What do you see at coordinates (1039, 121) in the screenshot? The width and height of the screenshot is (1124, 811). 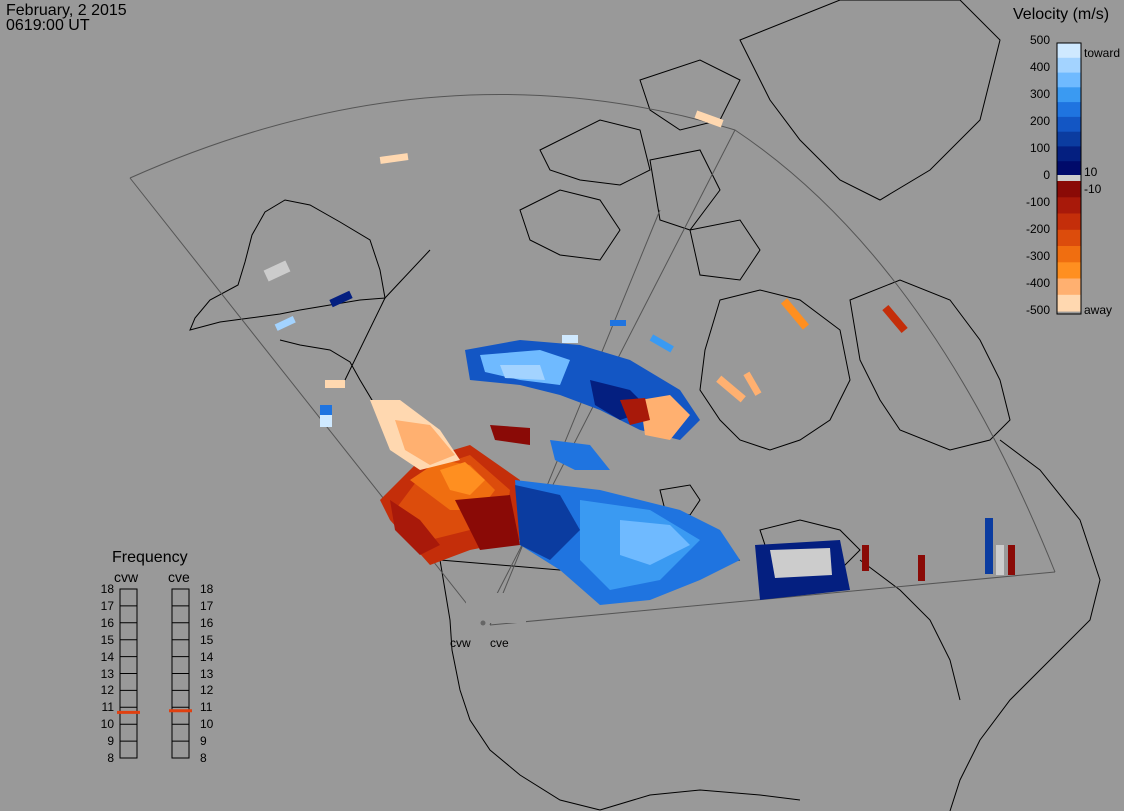 I see `colorbar-tick-label: 200` at bounding box center [1039, 121].